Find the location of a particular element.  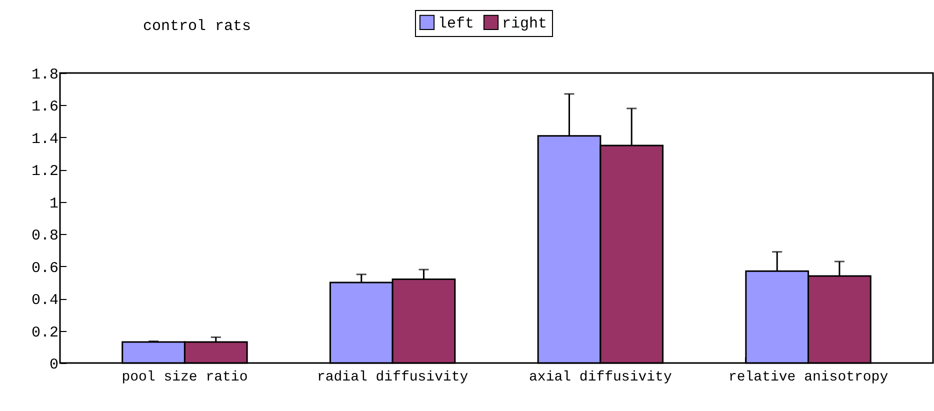

y-tick-label: 0.4 is located at coordinates (44, 301).